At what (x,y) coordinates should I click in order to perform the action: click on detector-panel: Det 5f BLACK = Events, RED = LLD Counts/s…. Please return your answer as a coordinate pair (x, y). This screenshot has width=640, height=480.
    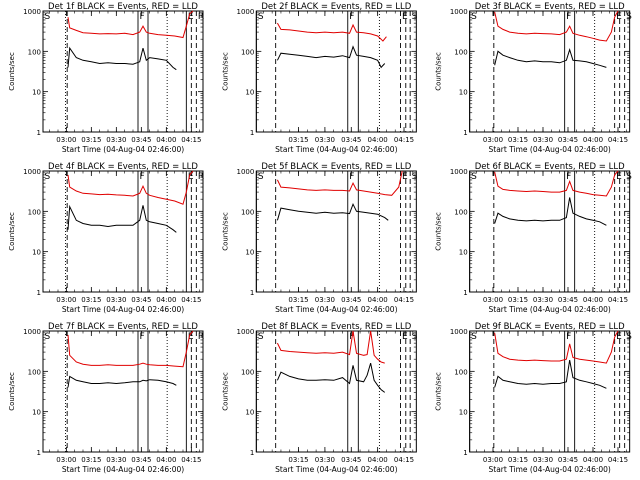
    Looking at the image, I should click on (319, 238).